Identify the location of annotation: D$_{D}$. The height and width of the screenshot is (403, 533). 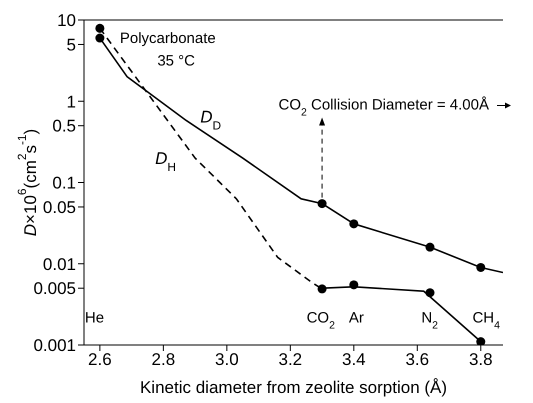
(211, 119).